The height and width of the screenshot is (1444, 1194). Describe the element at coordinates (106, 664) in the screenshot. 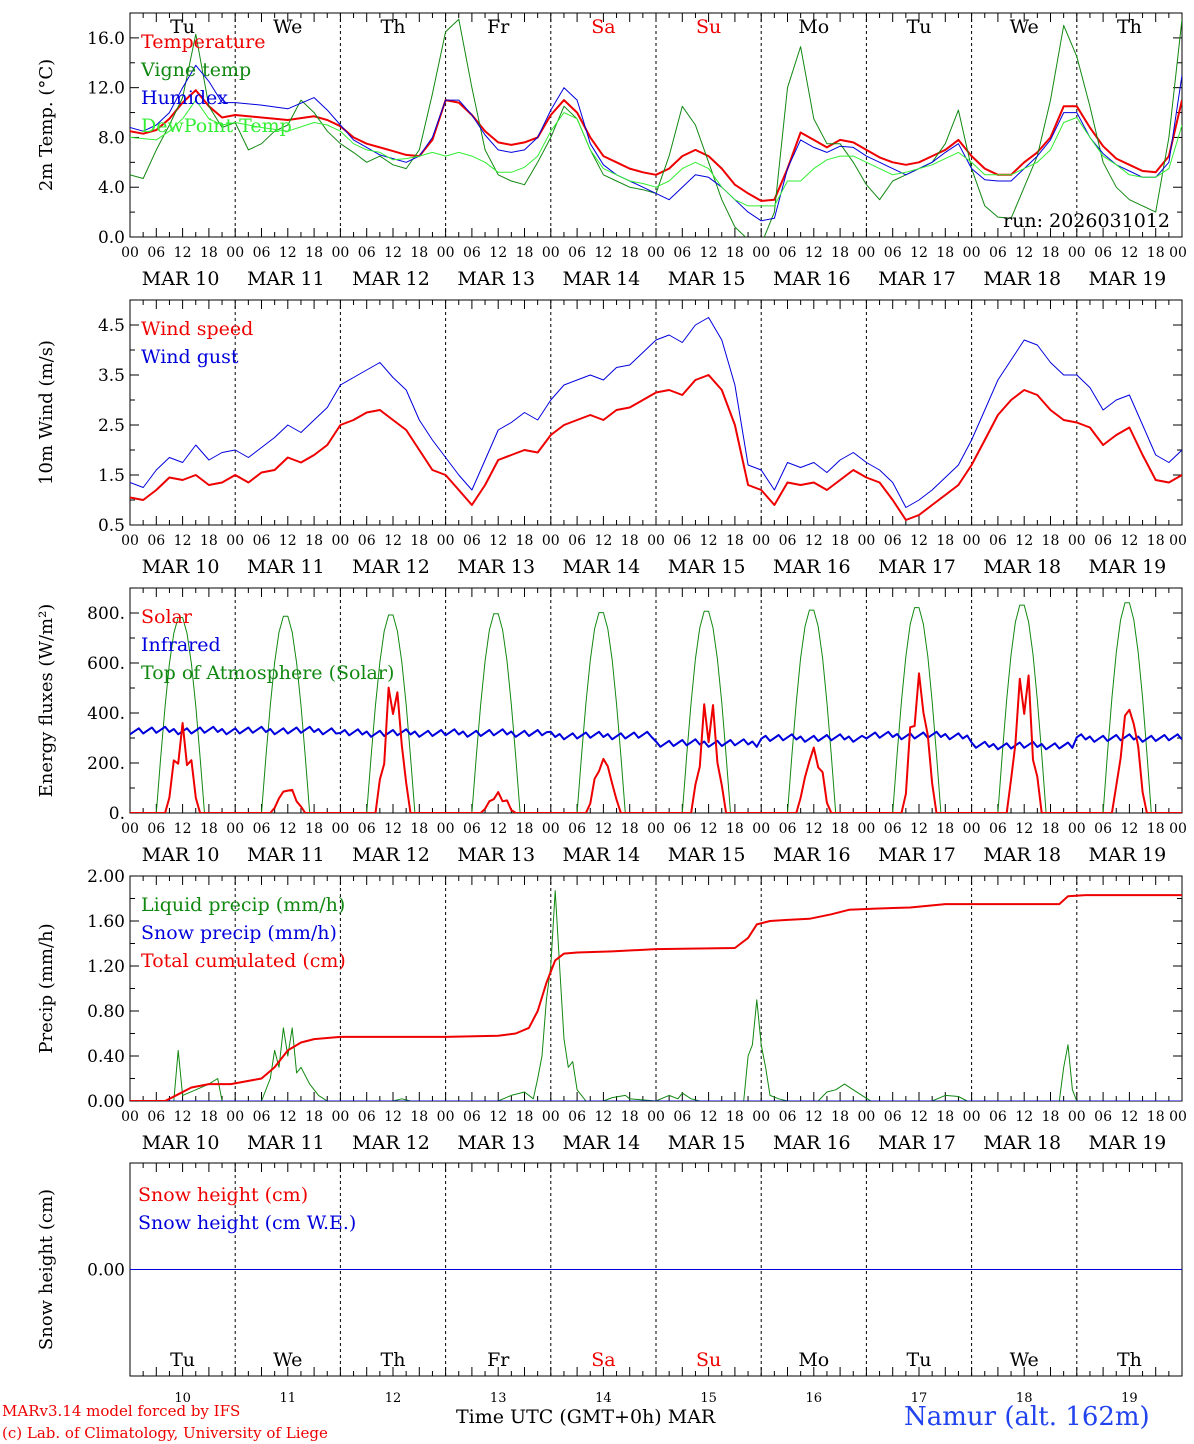

I see `energy-y-tick-label: 600.` at that location.